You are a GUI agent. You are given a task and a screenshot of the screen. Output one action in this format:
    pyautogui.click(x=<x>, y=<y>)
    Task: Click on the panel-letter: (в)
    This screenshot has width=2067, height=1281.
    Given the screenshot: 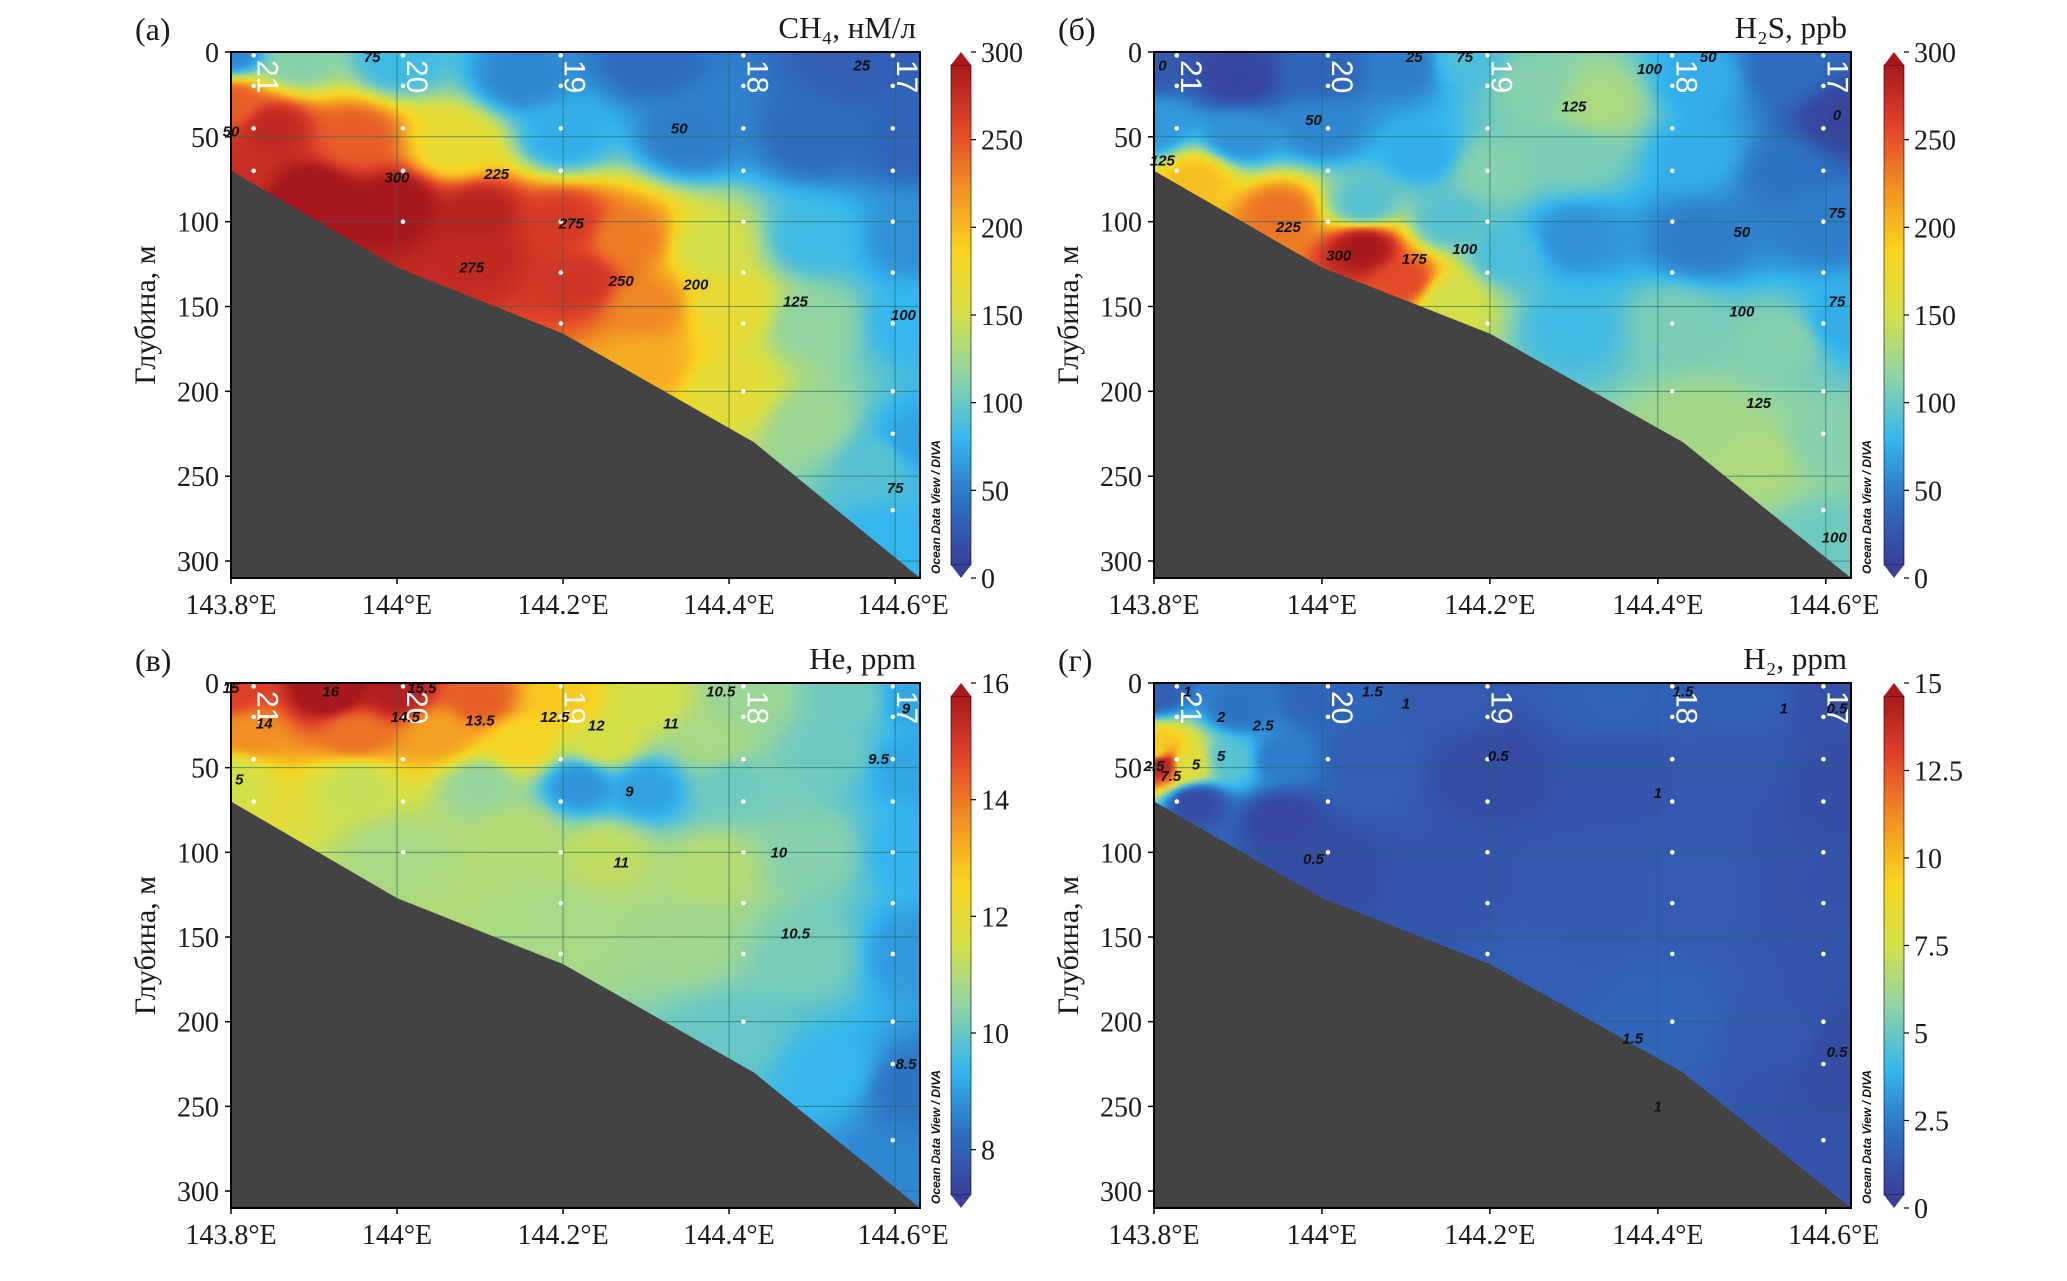 What is the action you would take?
    pyautogui.click(x=153, y=660)
    